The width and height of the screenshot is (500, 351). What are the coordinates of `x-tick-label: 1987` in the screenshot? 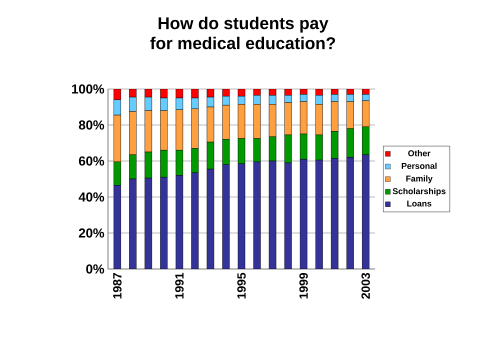 It's located at (117, 285).